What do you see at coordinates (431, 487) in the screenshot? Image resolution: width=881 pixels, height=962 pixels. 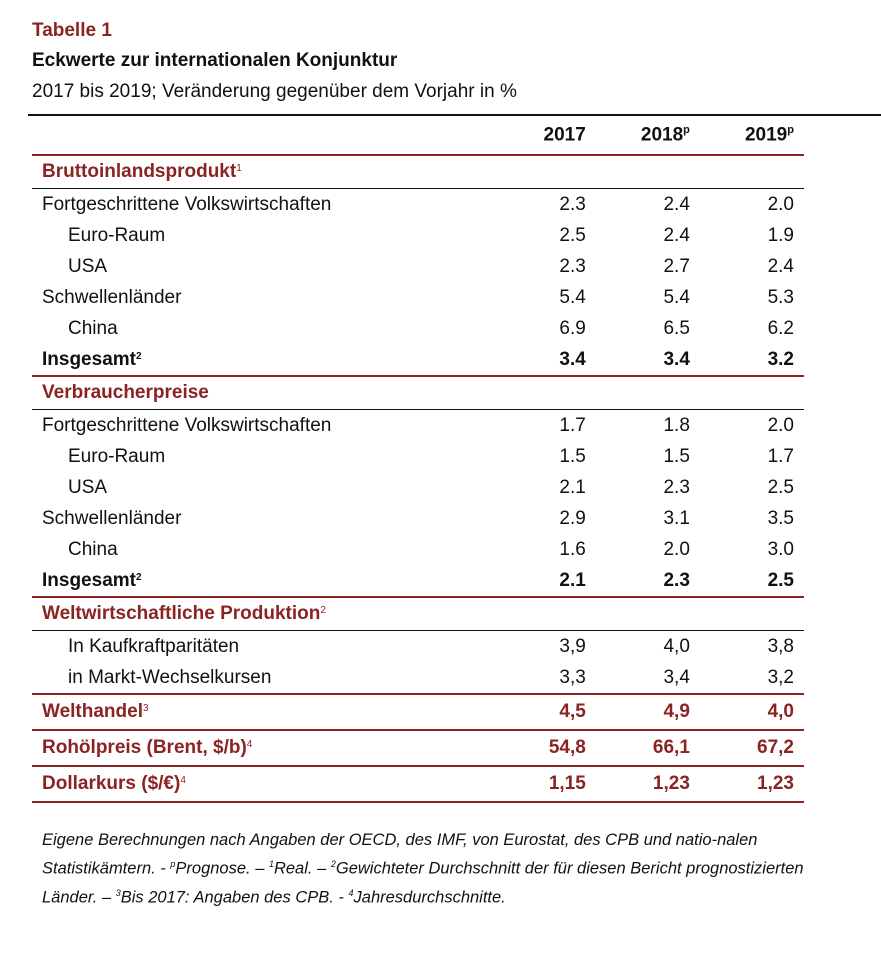 I see `table-row: USA 2.1 2.3 2.5` at bounding box center [431, 487].